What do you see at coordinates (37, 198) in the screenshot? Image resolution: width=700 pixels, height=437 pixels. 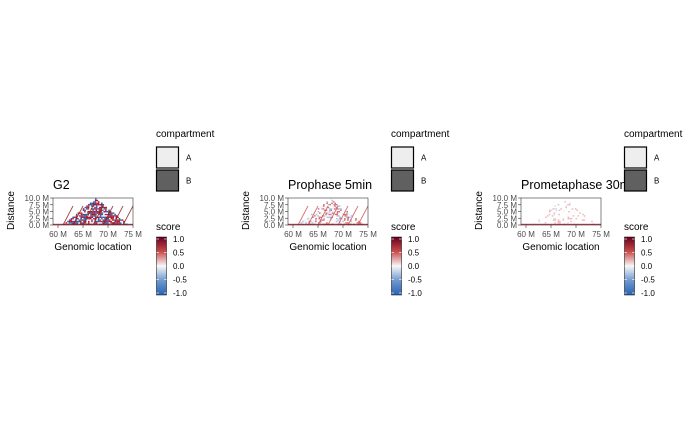 I see `y-tick-label: 10.0 M` at bounding box center [37, 198].